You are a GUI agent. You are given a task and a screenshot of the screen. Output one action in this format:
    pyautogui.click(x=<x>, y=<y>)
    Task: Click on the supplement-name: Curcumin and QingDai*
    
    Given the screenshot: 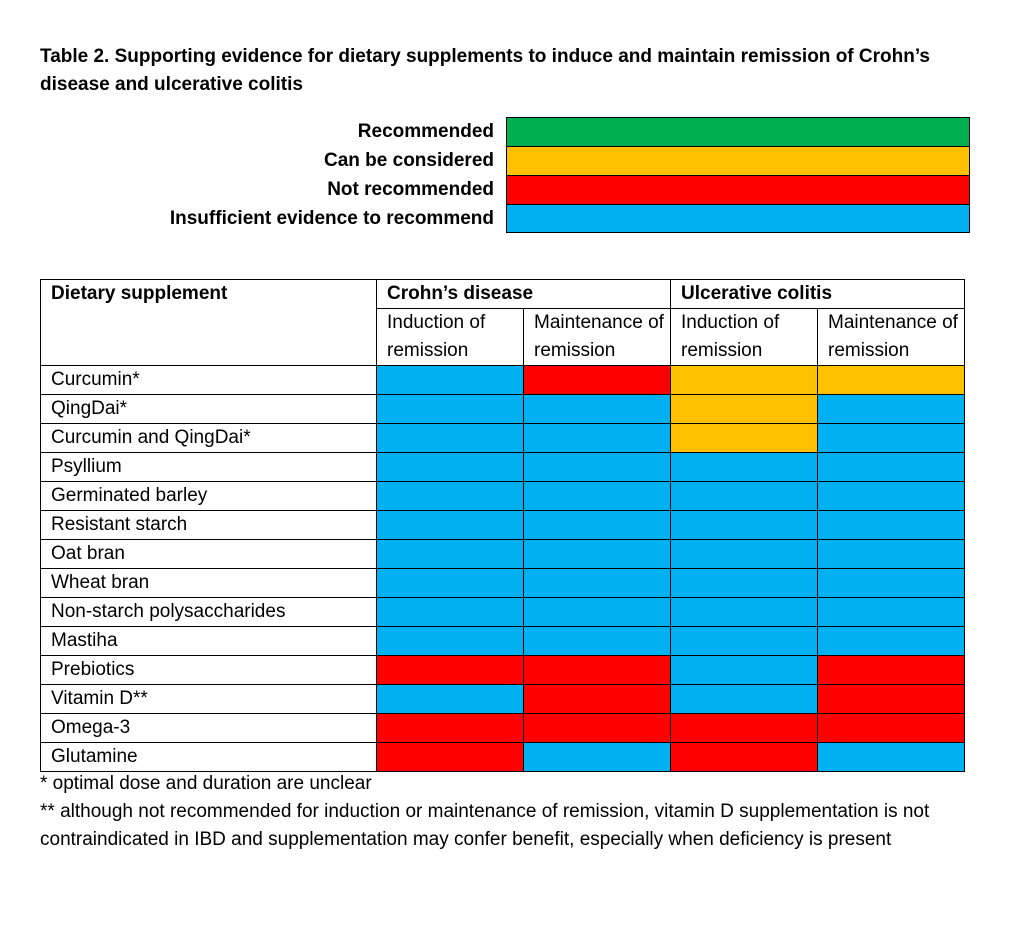 What is the action you would take?
    pyautogui.click(x=208, y=438)
    